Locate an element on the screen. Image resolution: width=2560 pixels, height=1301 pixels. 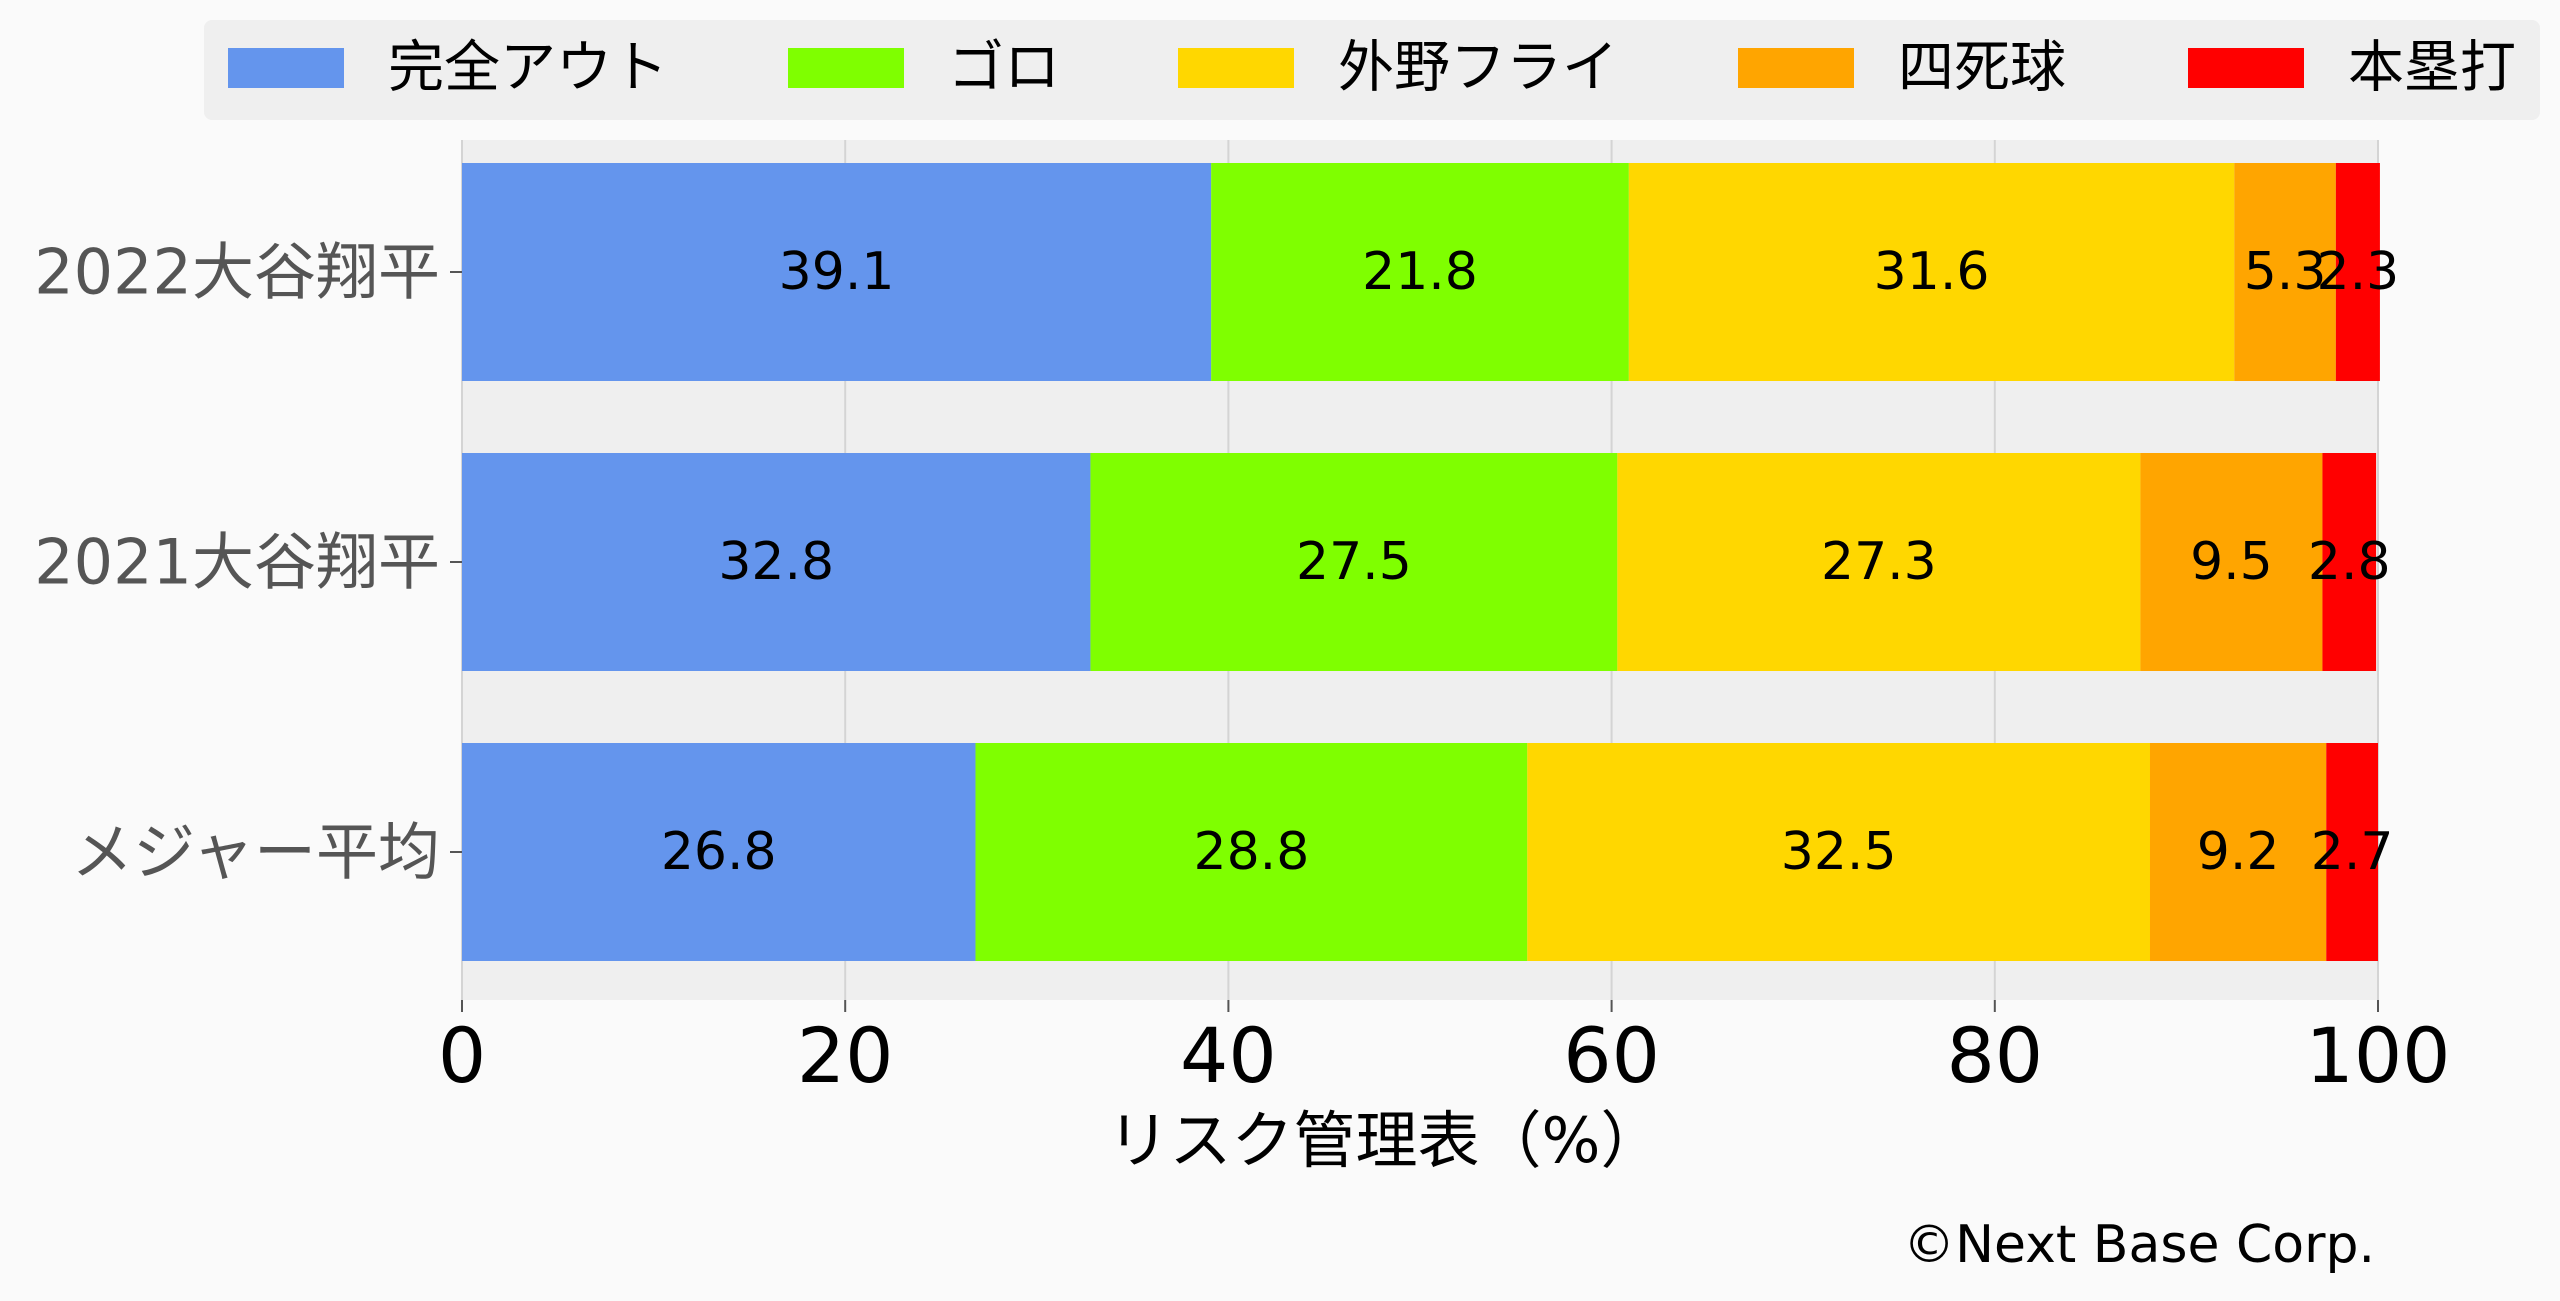
data-label: 28.8 is located at coordinates (1252, 852).